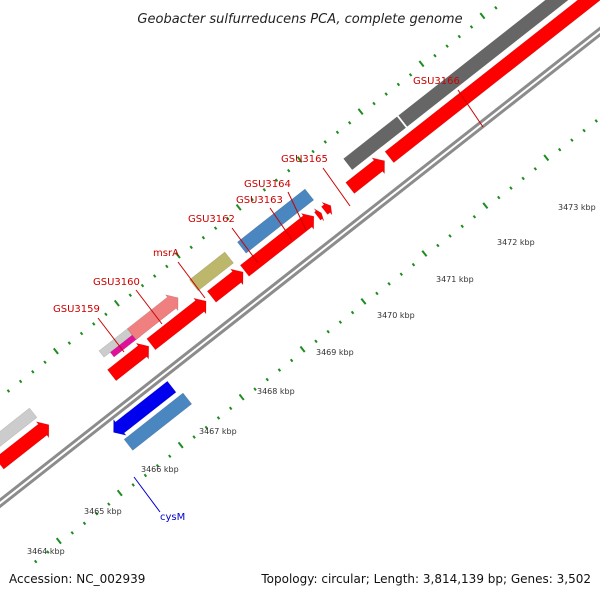 Image resolution: width=600 pixels, height=600 pixels. What do you see at coordinates (211, 219) in the screenshot?
I see `gene-label: GSU3162` at bounding box center [211, 219].